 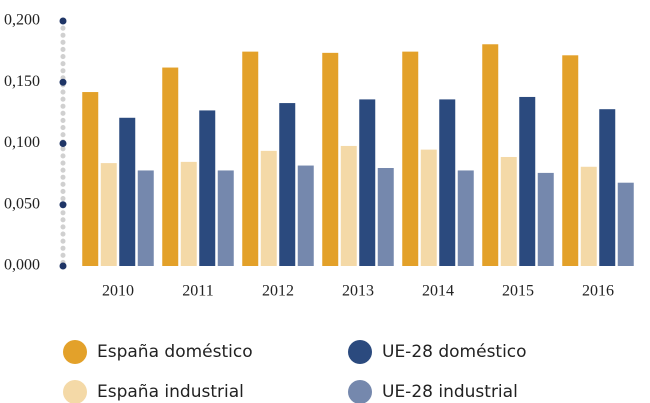 I want to click on x-tick-label: 2015, so click(x=518, y=291).